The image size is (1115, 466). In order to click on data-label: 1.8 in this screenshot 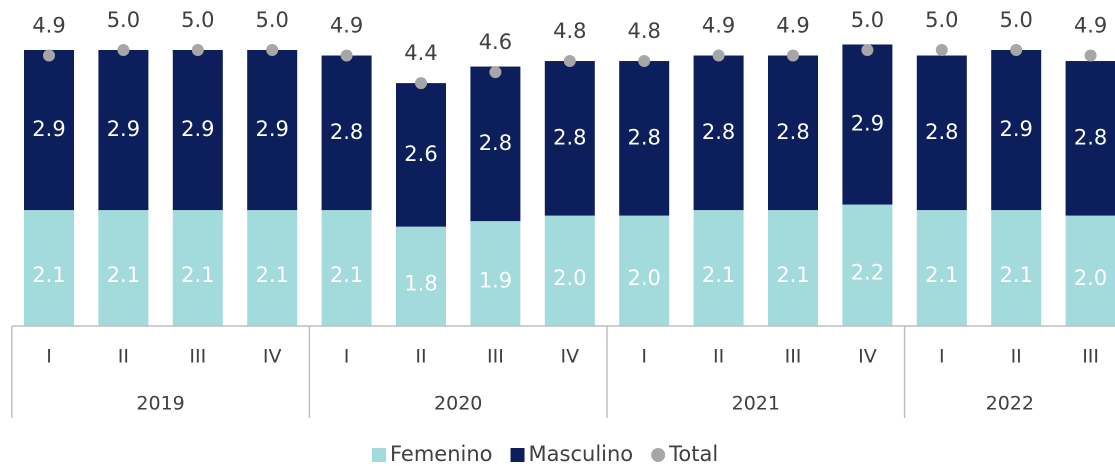, I will do `click(420, 283)`.